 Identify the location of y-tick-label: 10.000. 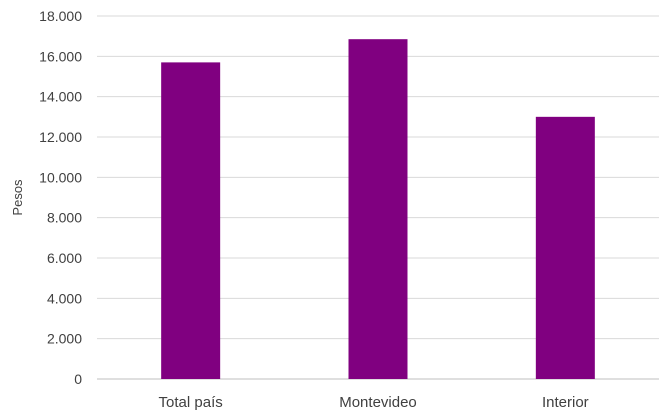
(60, 177).